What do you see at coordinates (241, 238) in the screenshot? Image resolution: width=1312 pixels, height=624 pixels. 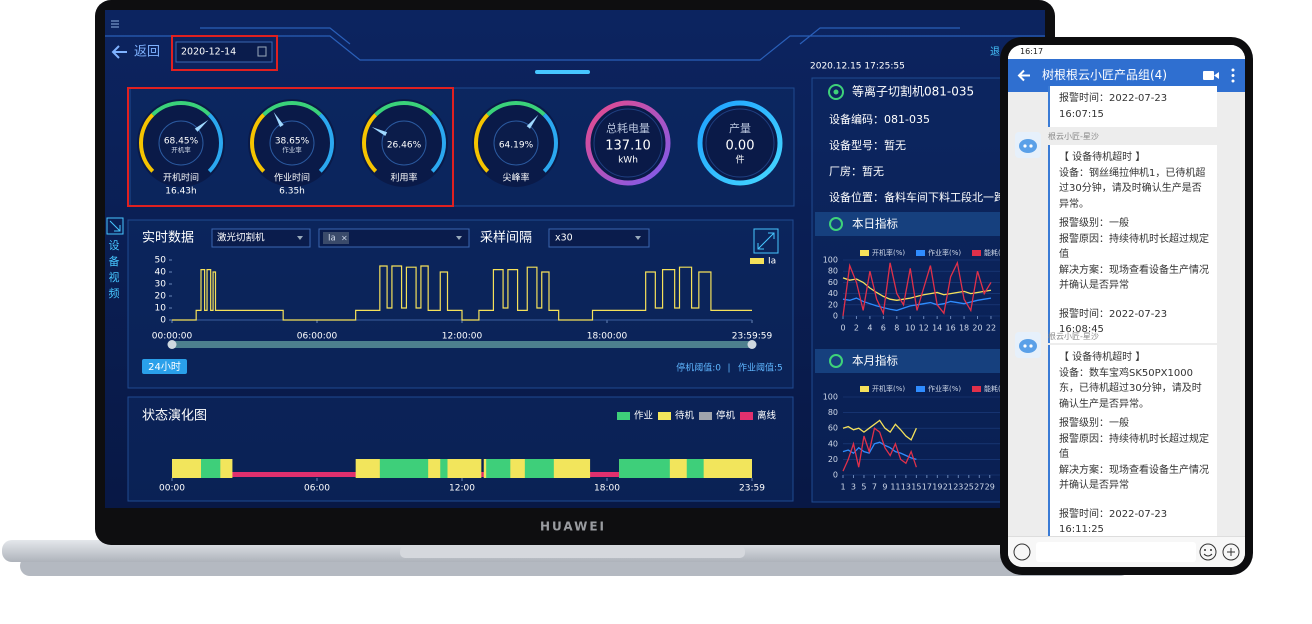 I see `select-text: 激光切割机` at bounding box center [241, 238].